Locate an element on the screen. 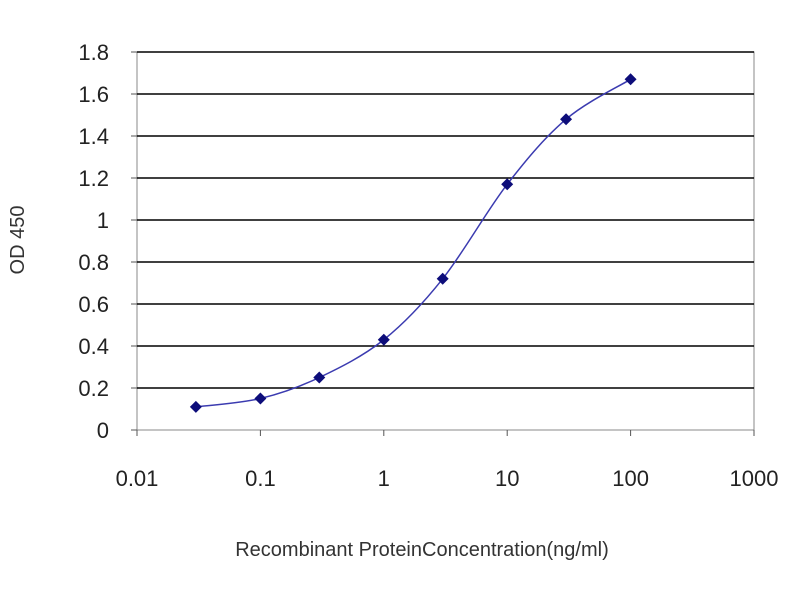  y-tick-label: 0.6 is located at coordinates (93, 304).